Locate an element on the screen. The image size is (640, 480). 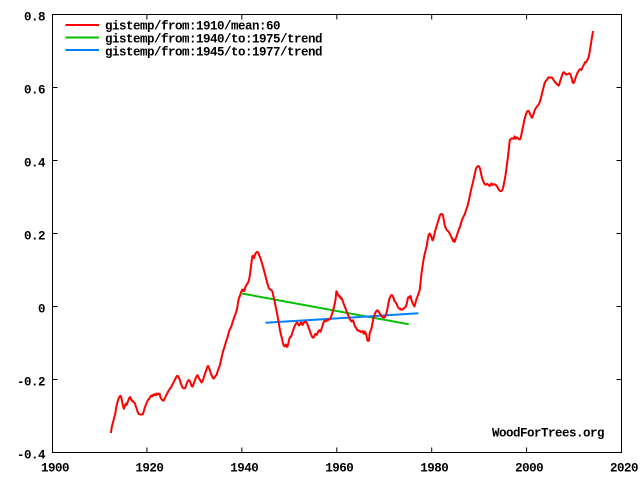
svg-text: 1960 is located at coordinates (339, 468).